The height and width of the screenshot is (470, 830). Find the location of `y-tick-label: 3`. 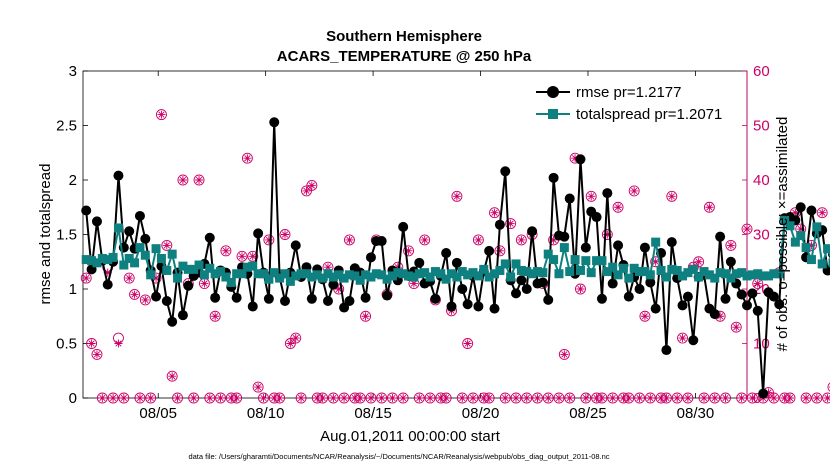

y-tick-label: 3 is located at coordinates (73, 71).